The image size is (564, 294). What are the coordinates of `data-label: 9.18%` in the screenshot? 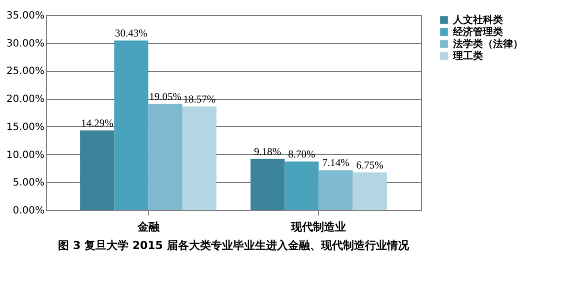 It's located at (268, 152).